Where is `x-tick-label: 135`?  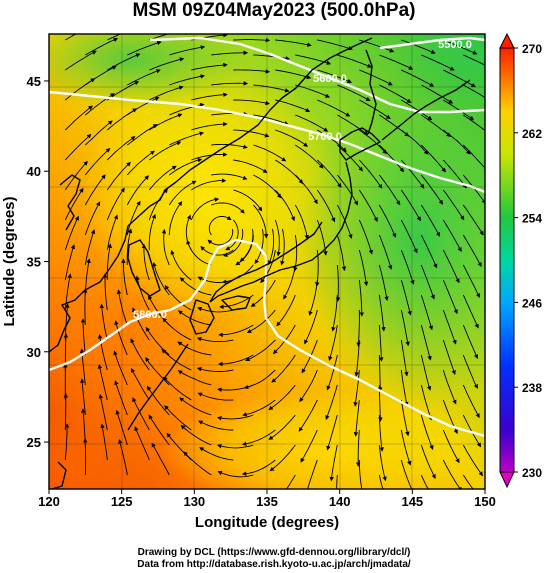 x-tick-label: 135 is located at coordinates (267, 501).